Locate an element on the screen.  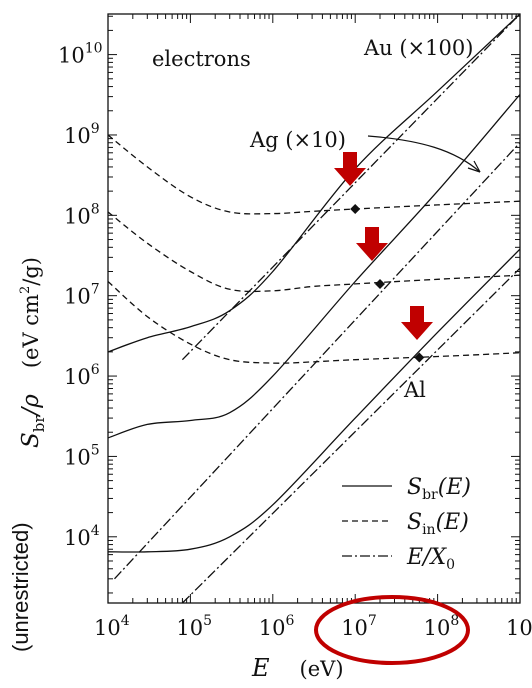
y-tick-label: 104 is located at coordinates (82, 536).